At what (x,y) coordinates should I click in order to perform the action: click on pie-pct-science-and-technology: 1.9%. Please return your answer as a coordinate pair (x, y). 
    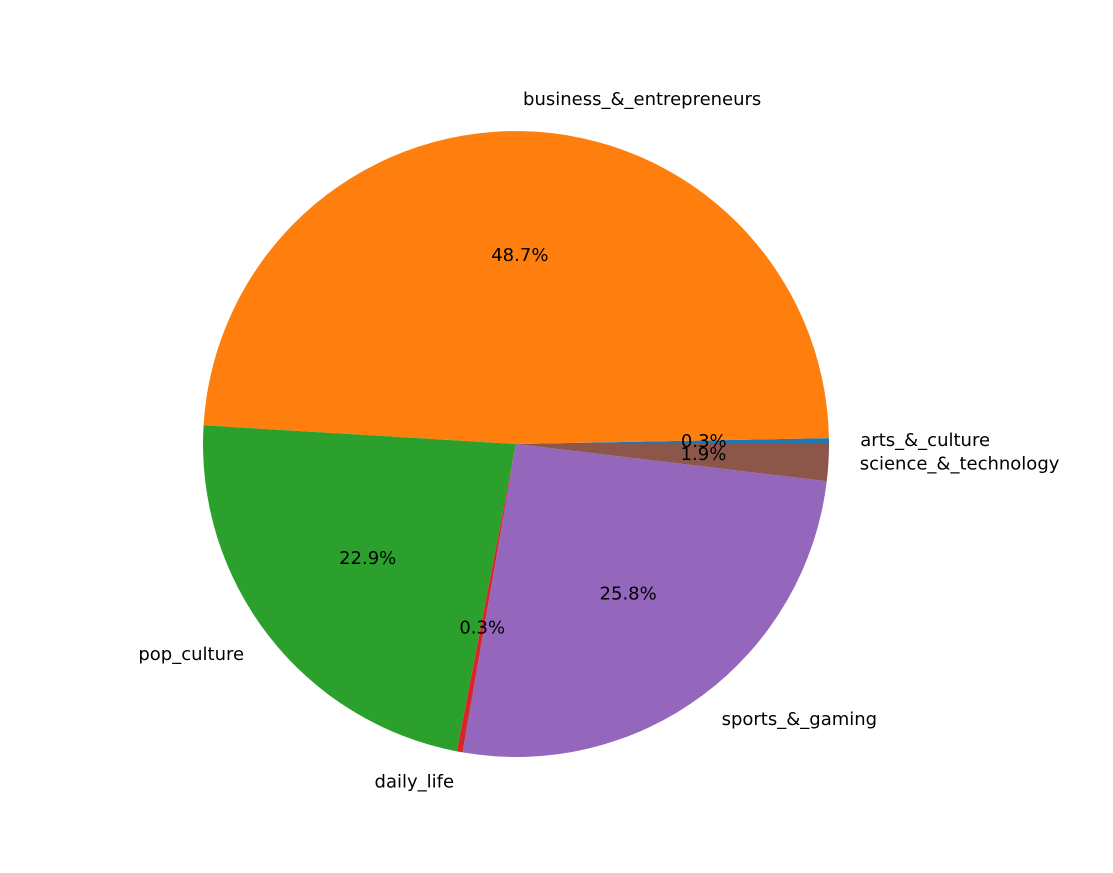
    Looking at the image, I should click on (704, 454).